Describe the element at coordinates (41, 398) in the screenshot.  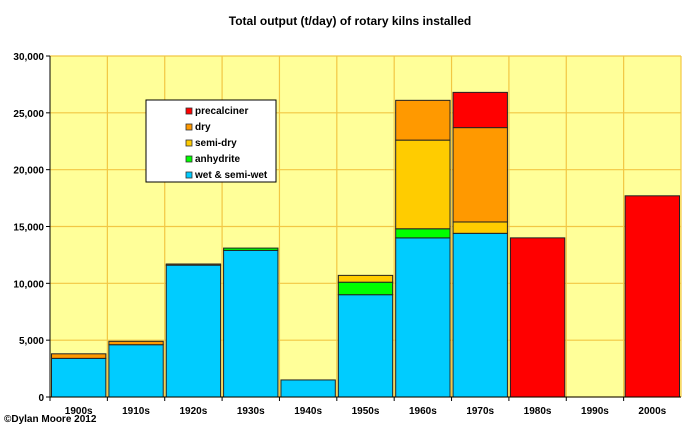
I see `y-tick-label: 0` at that location.